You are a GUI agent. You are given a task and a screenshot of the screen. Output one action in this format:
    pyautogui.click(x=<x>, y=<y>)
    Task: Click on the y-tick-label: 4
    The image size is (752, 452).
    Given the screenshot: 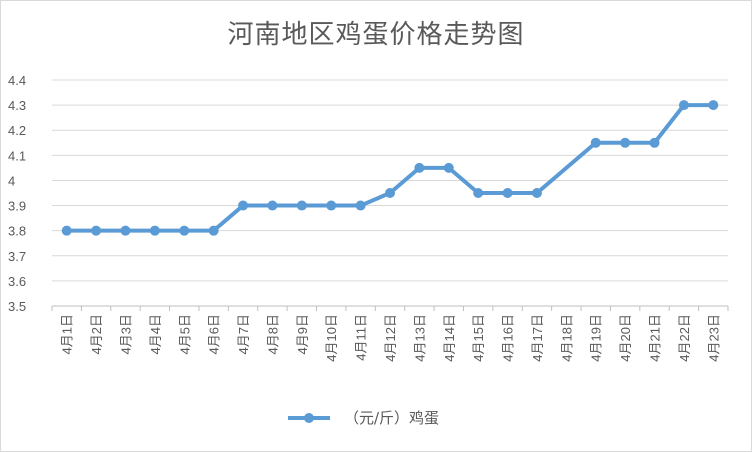 What is the action you would take?
    pyautogui.click(x=11, y=180)
    